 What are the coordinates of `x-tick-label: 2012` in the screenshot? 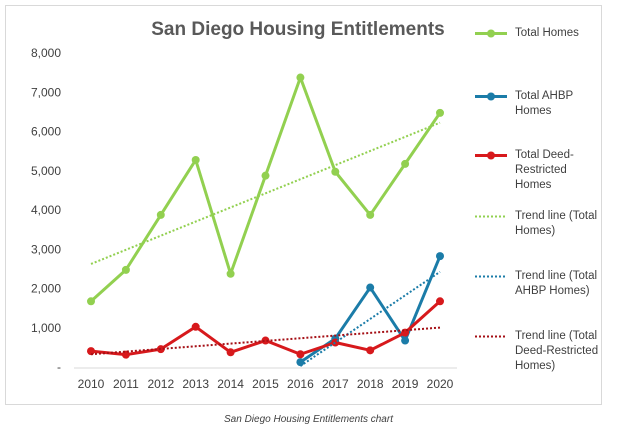 It's located at (160, 384).